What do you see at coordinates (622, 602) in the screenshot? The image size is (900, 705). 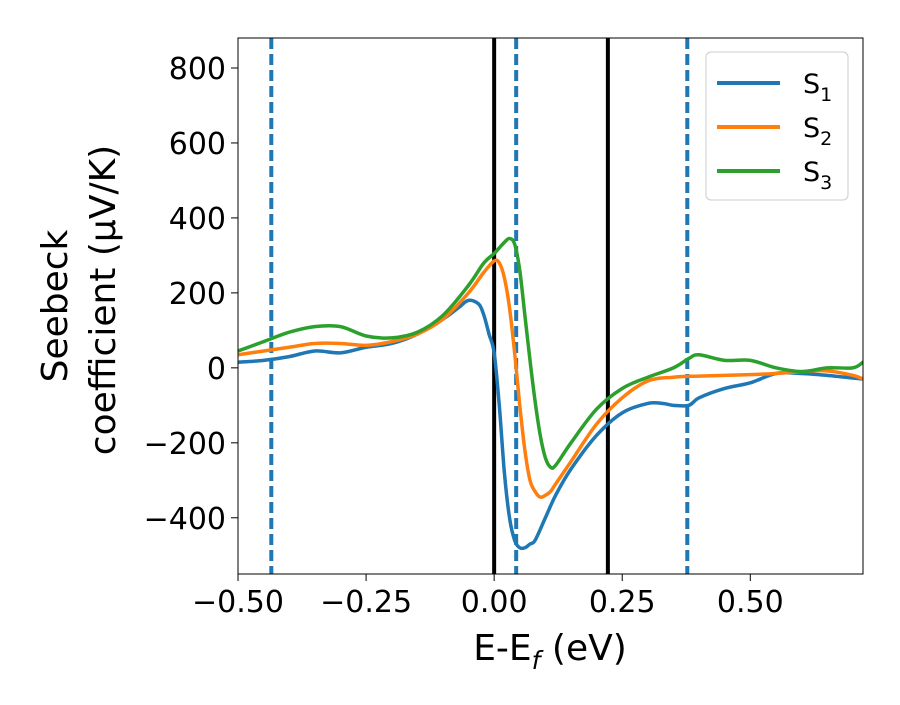 I see `x-tick-label: 0.25` at bounding box center [622, 602].